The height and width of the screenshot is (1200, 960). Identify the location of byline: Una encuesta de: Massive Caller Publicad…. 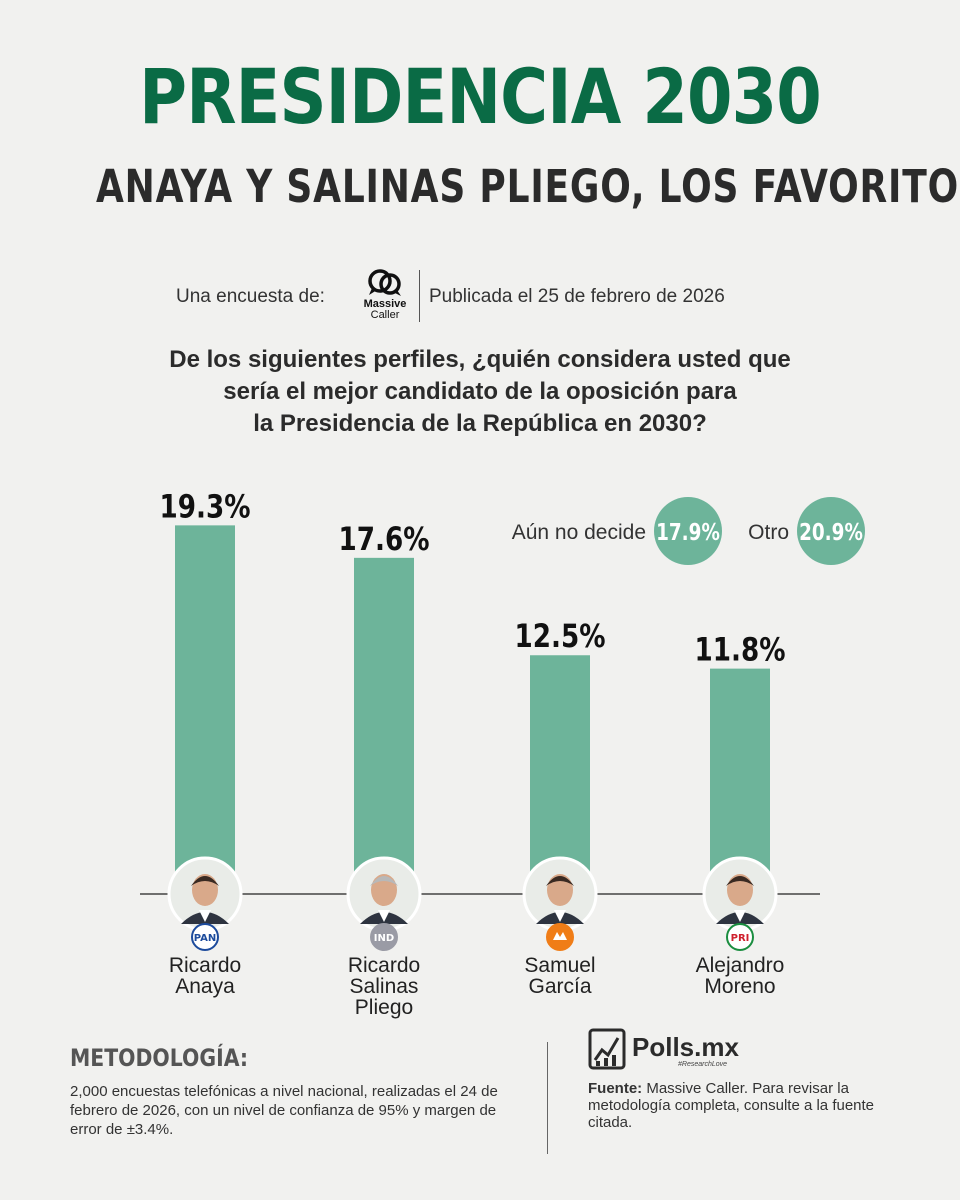
(480, 296).